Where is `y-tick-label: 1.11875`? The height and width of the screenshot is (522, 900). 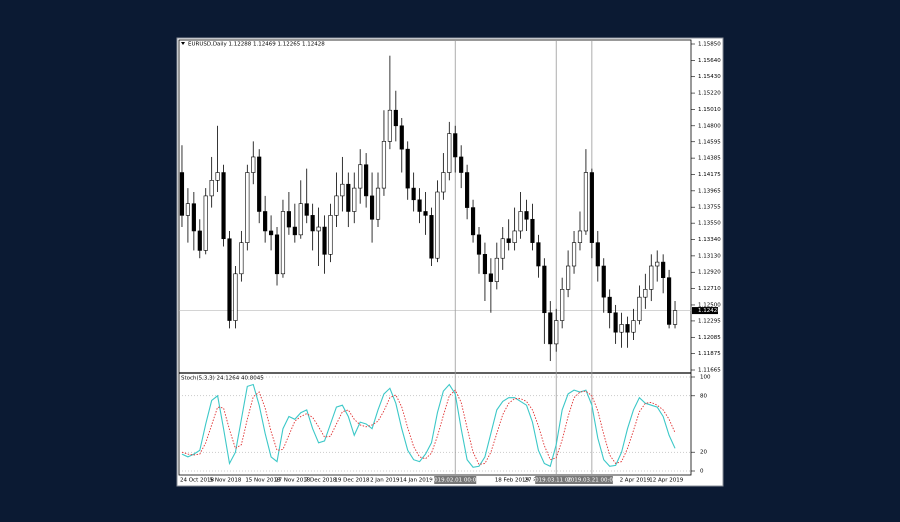 y-tick-label: 1.11875 is located at coordinates (709, 354).